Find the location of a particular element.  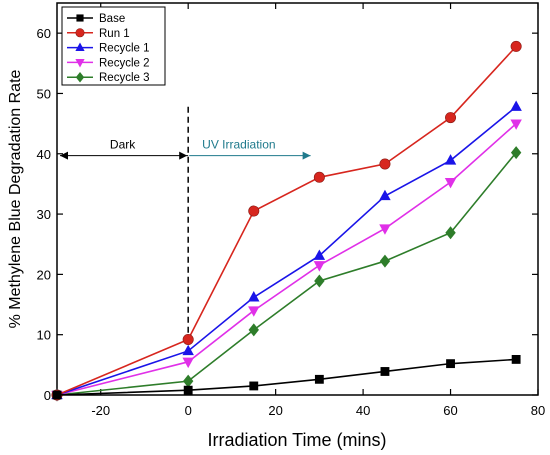

y-tick-label: 30 is located at coordinates (44, 214).